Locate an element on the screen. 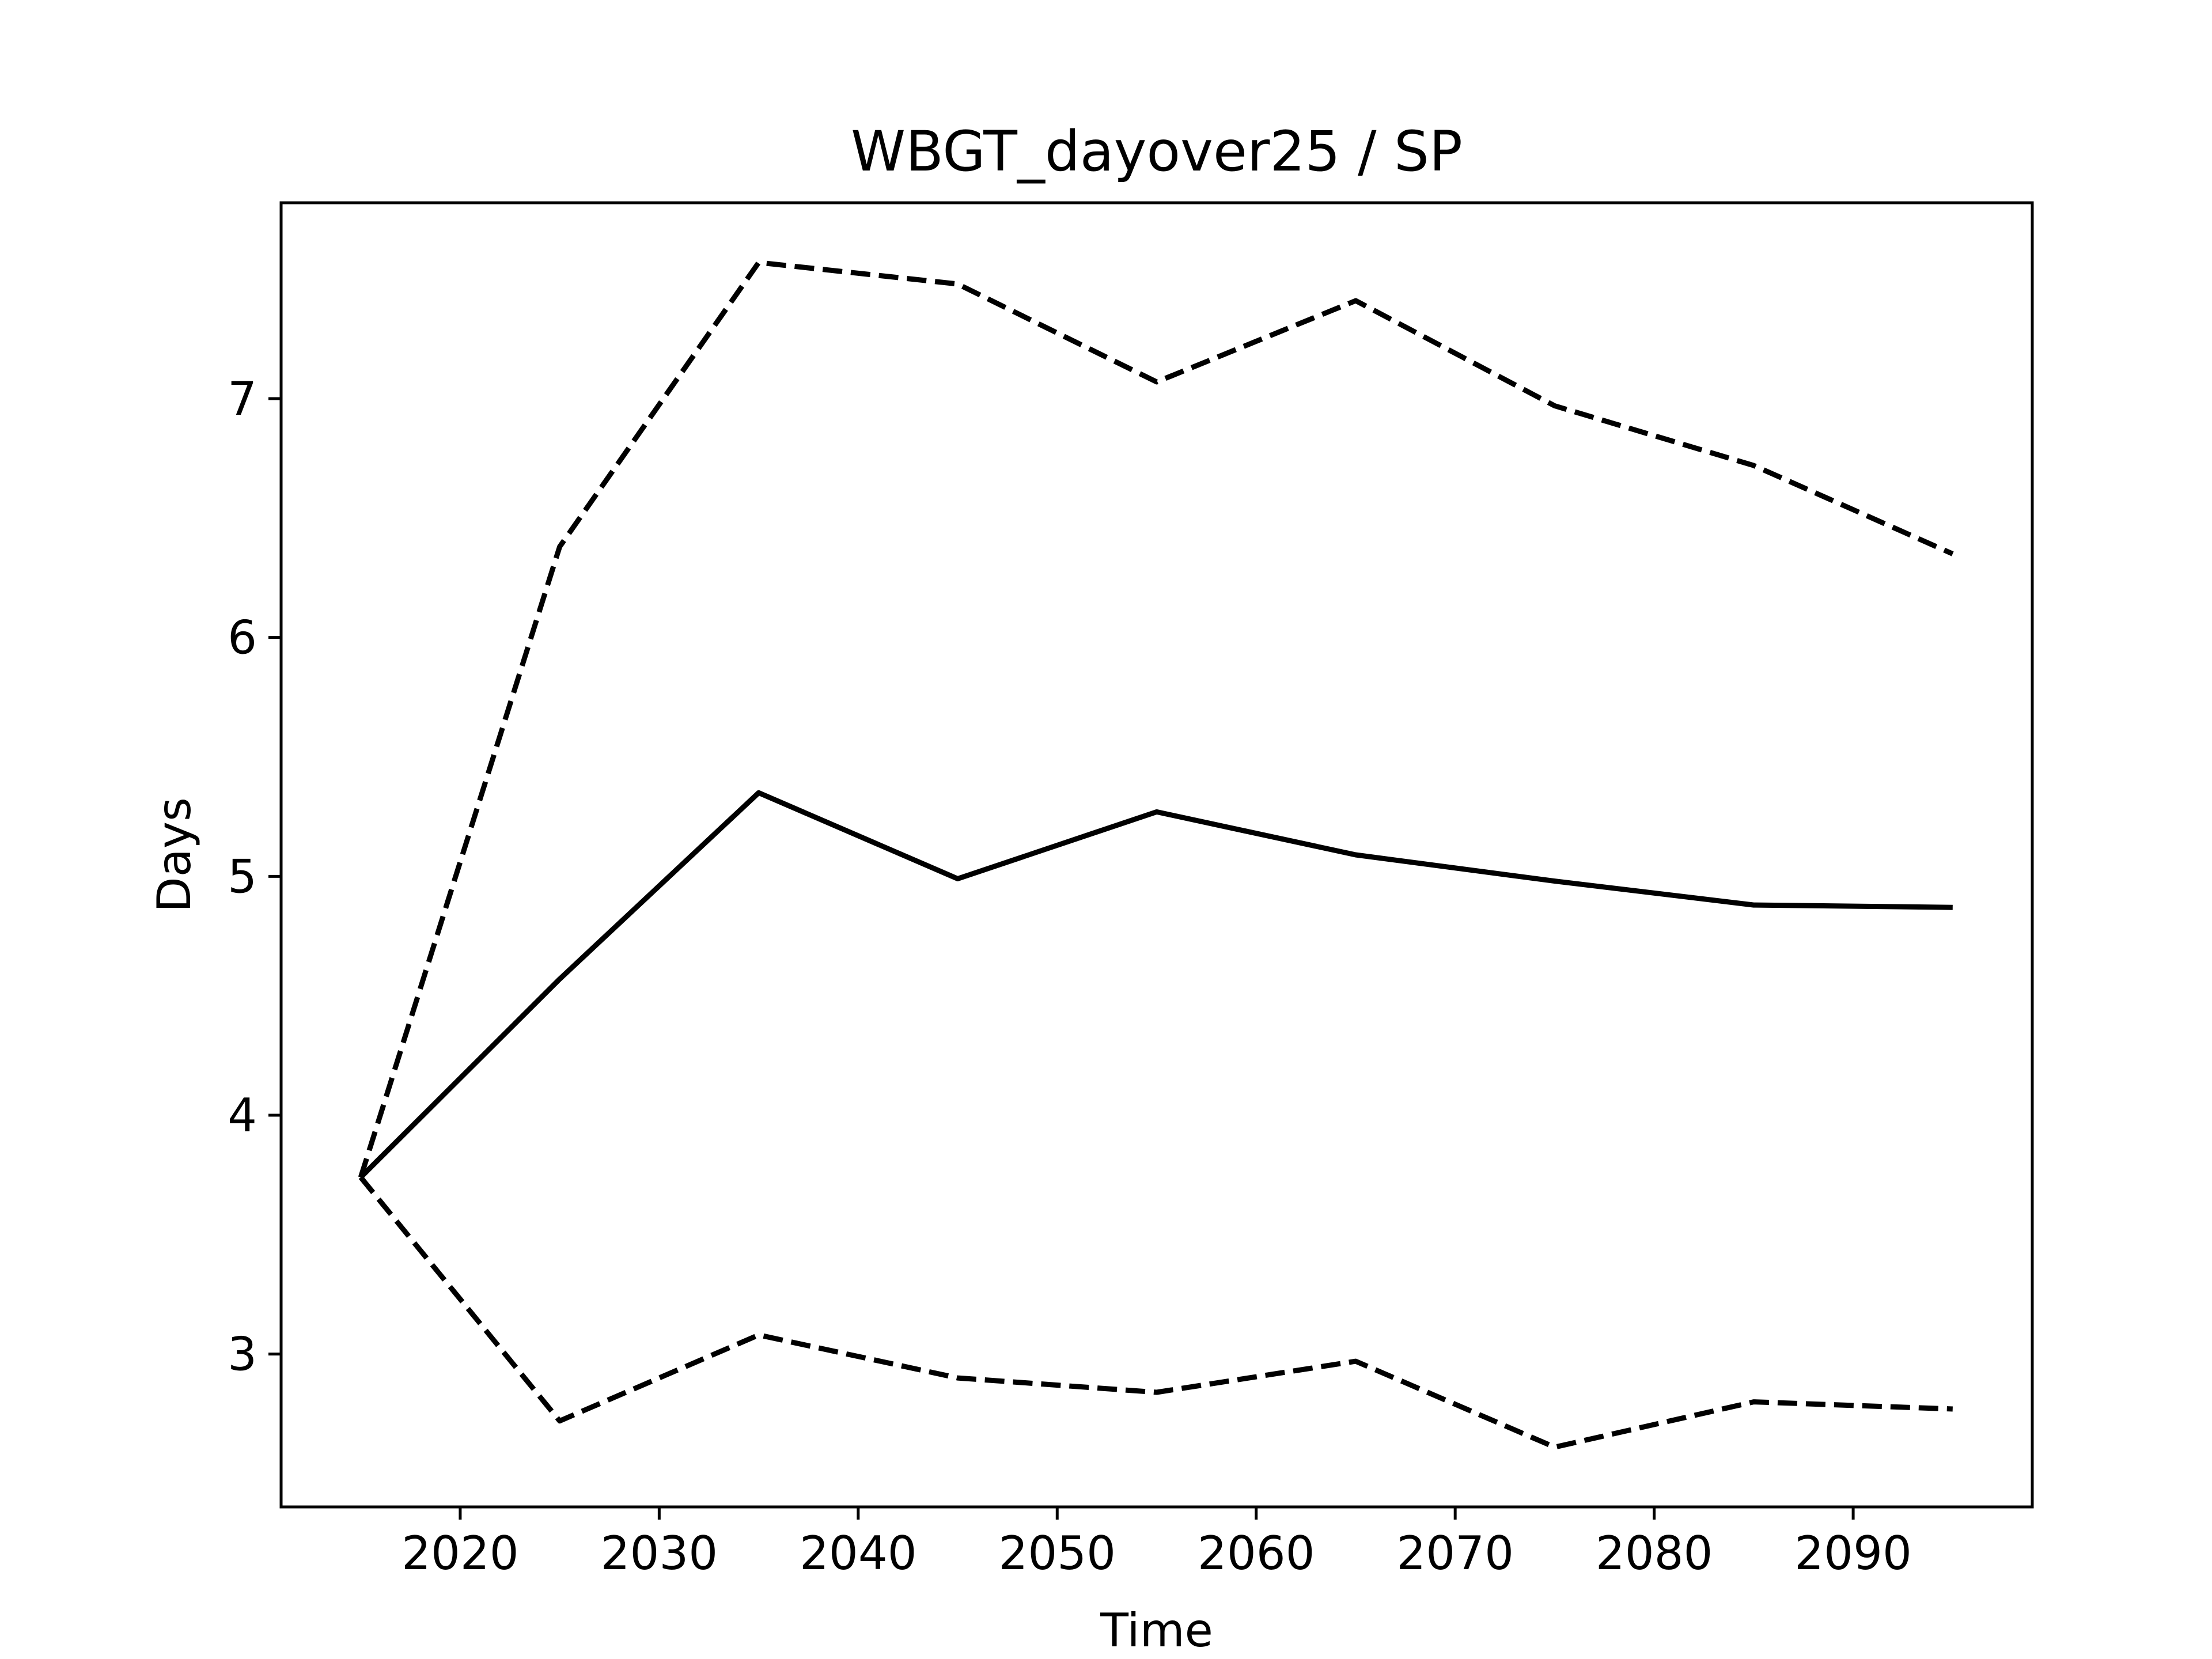  y-ticks: 3 4 5 6 7 is located at coordinates (254, 876).